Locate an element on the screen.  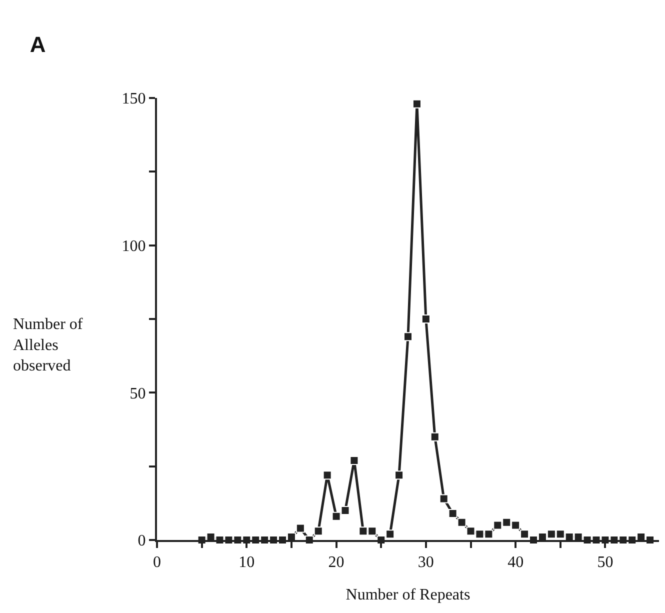
y-axis-title: Number of Alleles observed is located at coordinates (48, 345).